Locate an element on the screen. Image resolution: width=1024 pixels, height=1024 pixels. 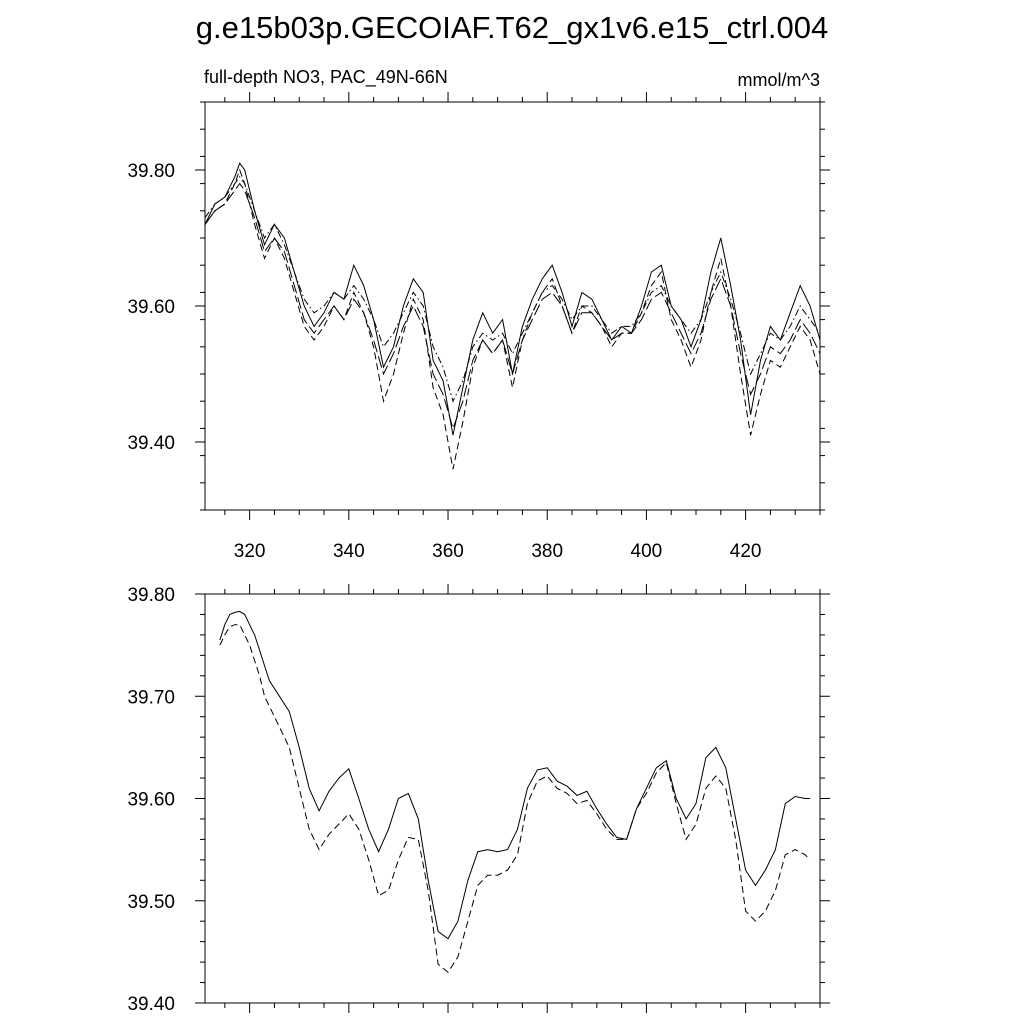
x-tick-label: 360 is located at coordinates (448, 551).